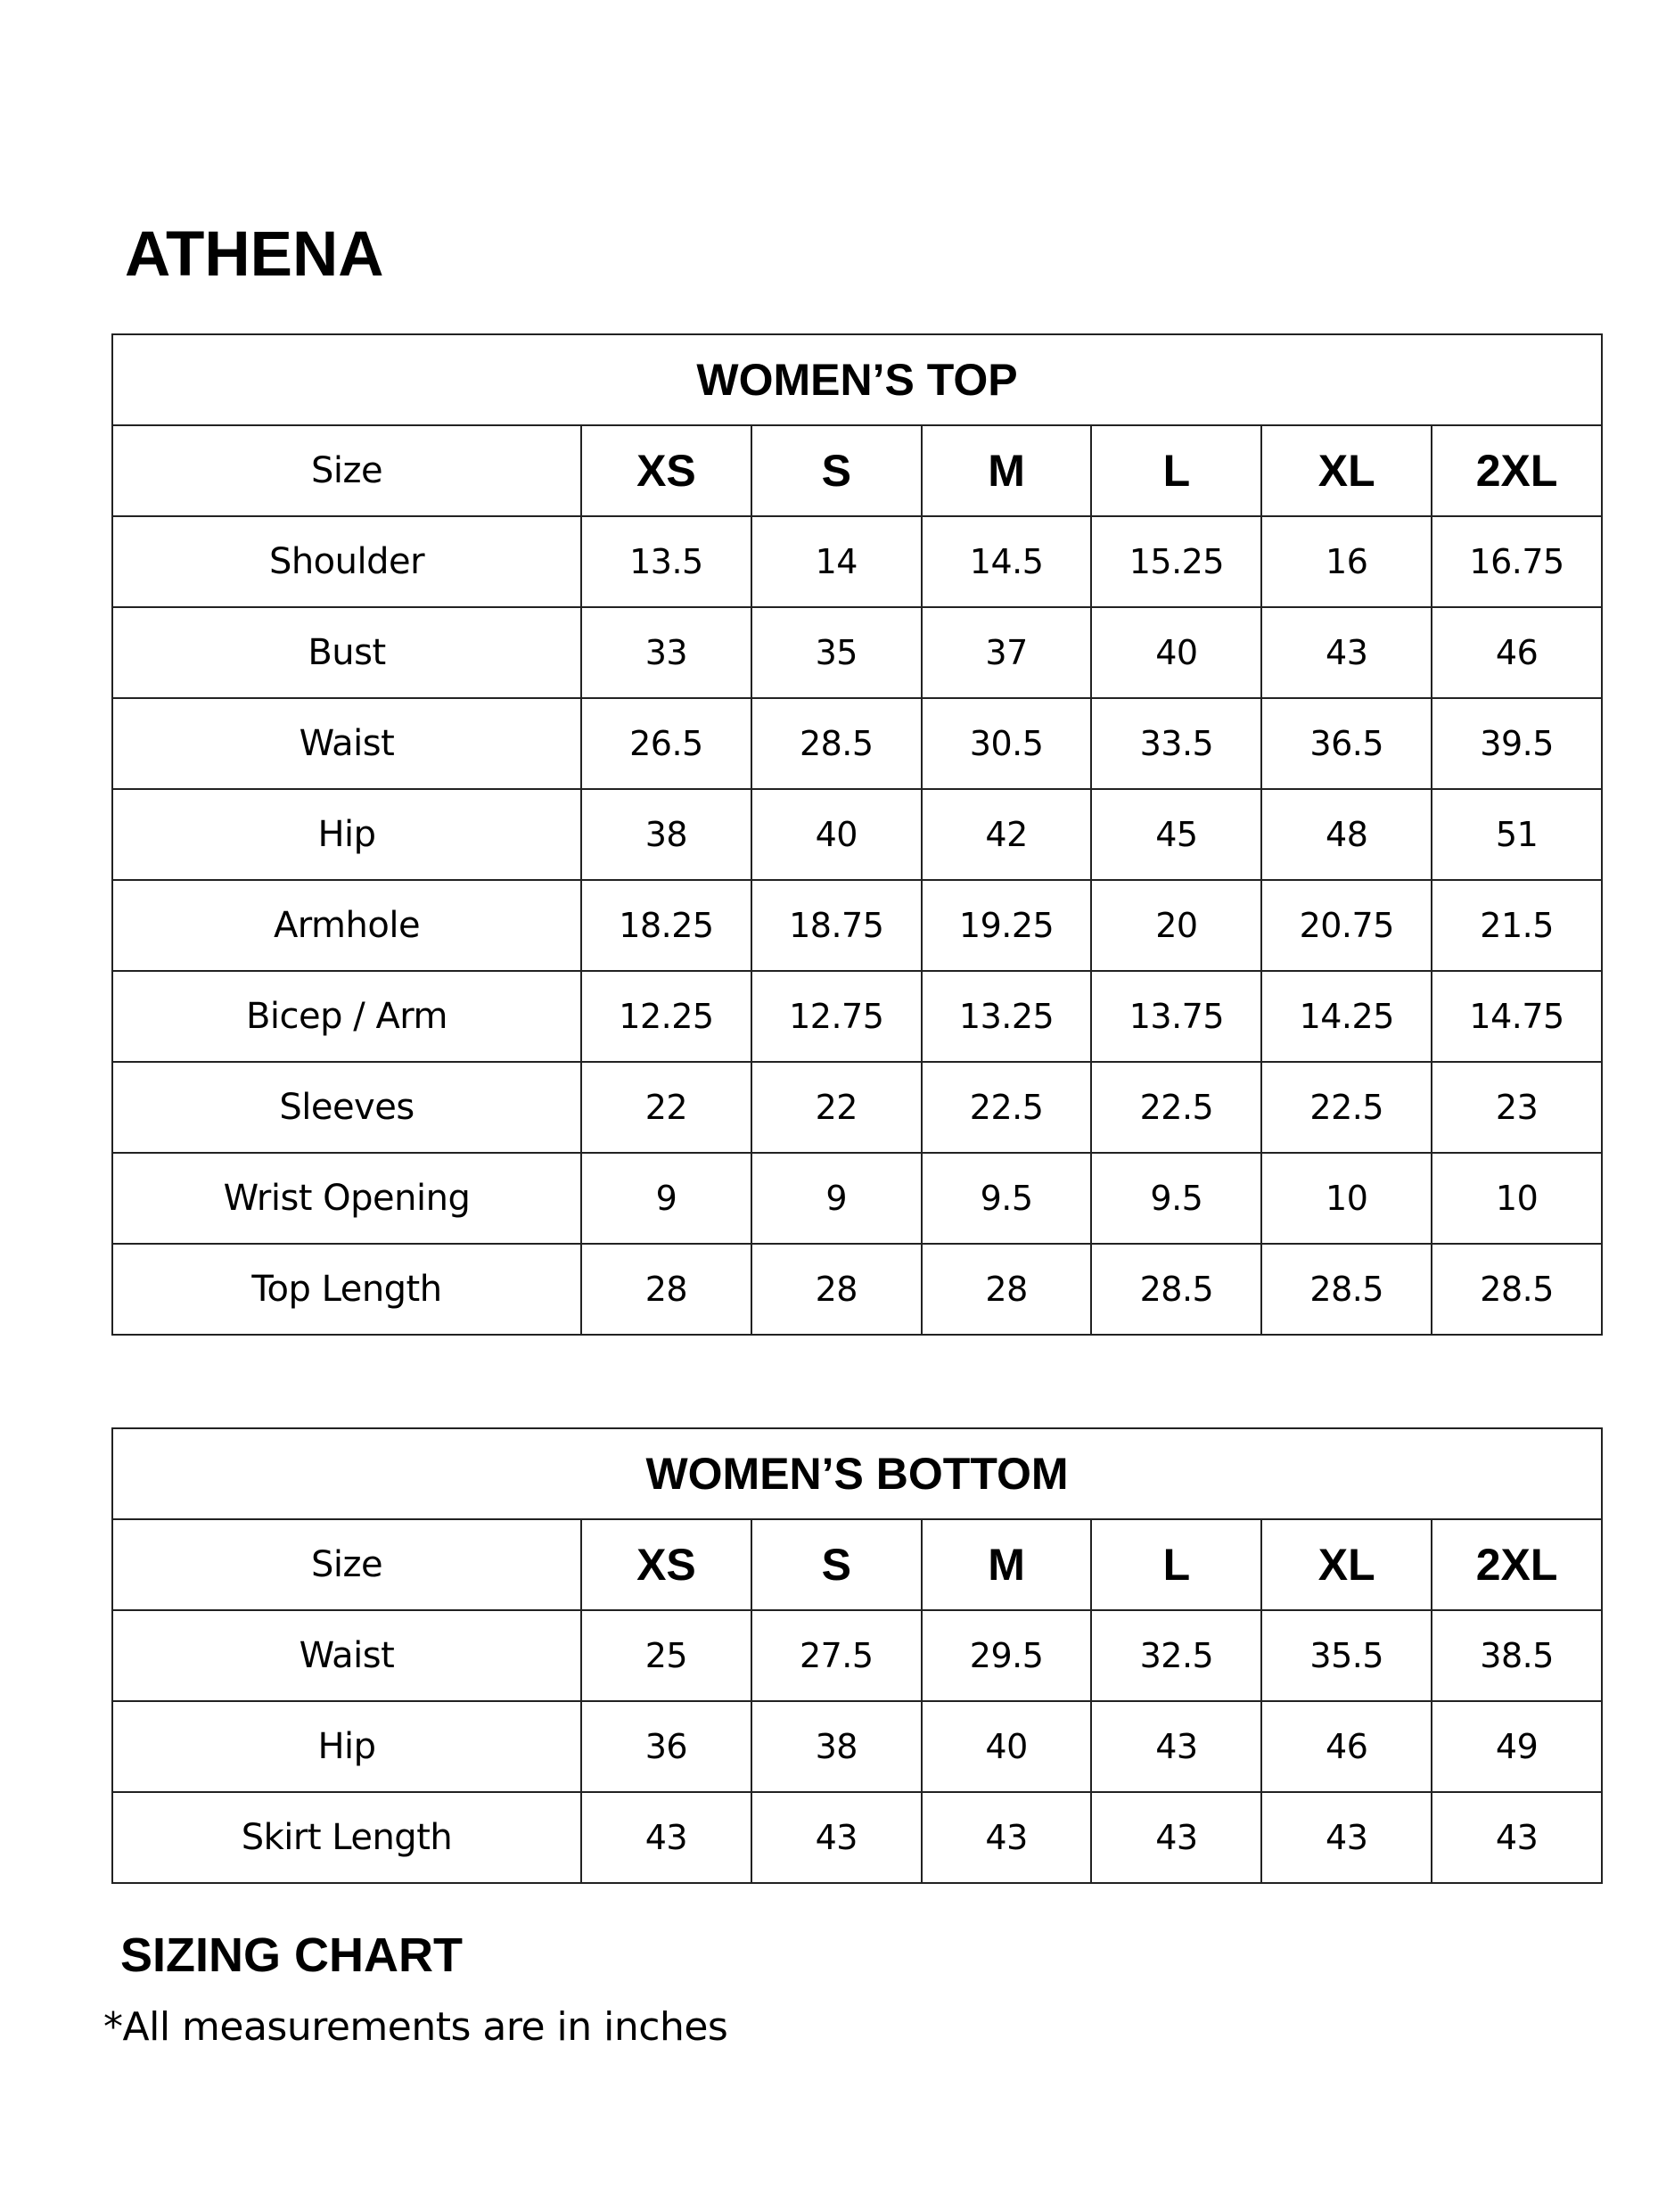 The height and width of the screenshot is (2212, 1658). I want to click on table-row: Wrist Opening 9 9 9.5 9.5 10 10, so click(857, 1198).